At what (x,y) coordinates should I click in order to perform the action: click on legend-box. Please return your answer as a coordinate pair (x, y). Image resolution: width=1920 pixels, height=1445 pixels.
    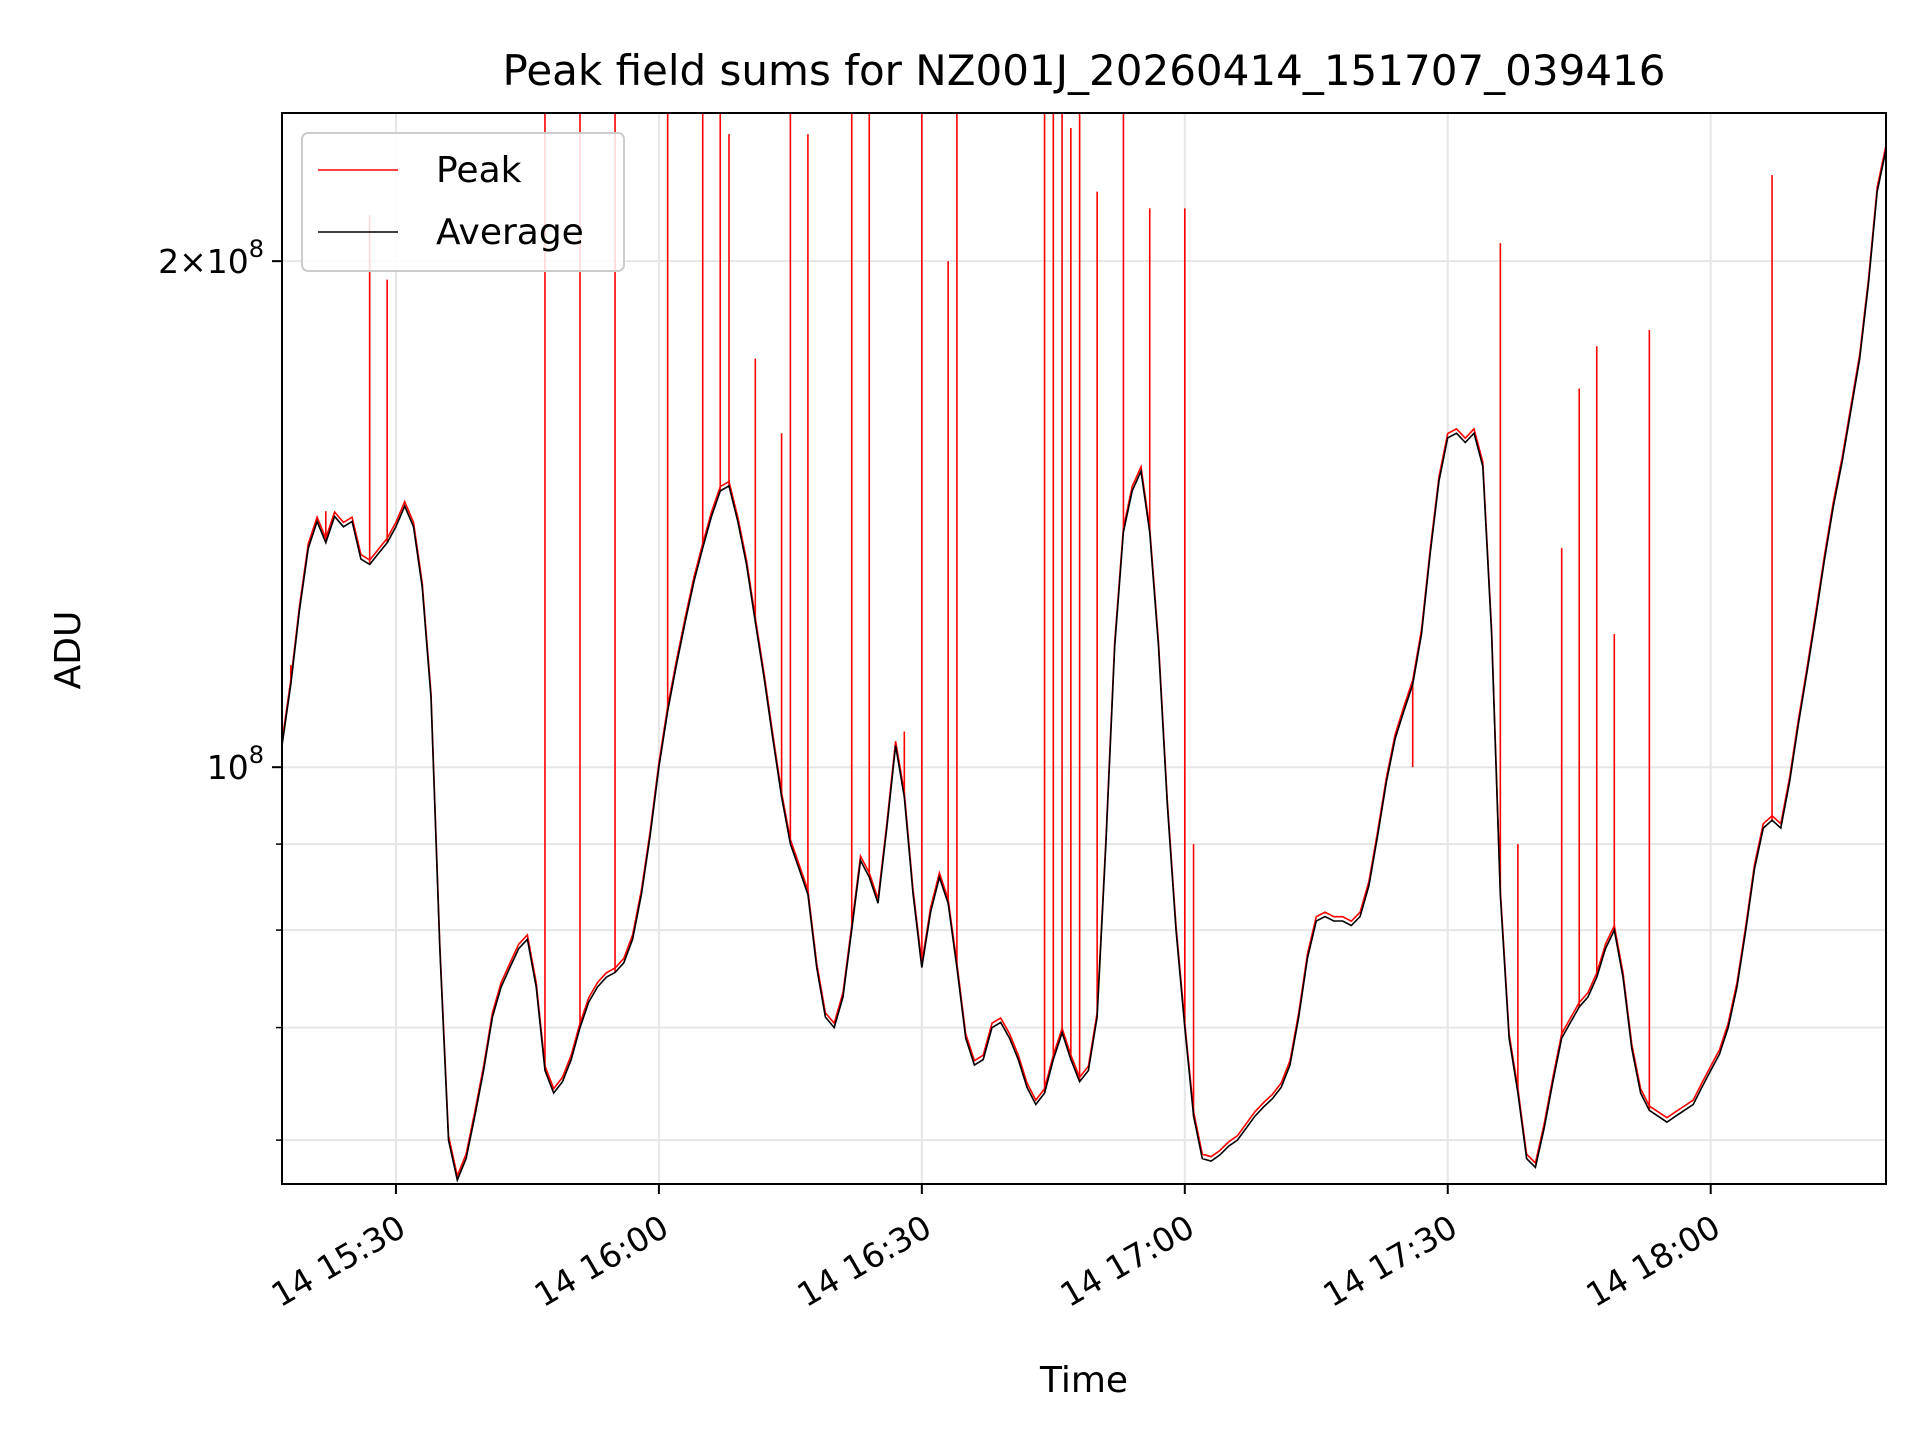
    Looking at the image, I should click on (463, 202).